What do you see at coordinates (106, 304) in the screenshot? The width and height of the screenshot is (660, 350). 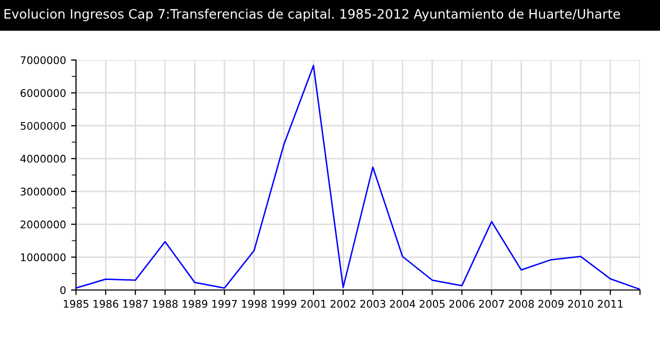 I see `x-tick-label: 1986` at bounding box center [106, 304].